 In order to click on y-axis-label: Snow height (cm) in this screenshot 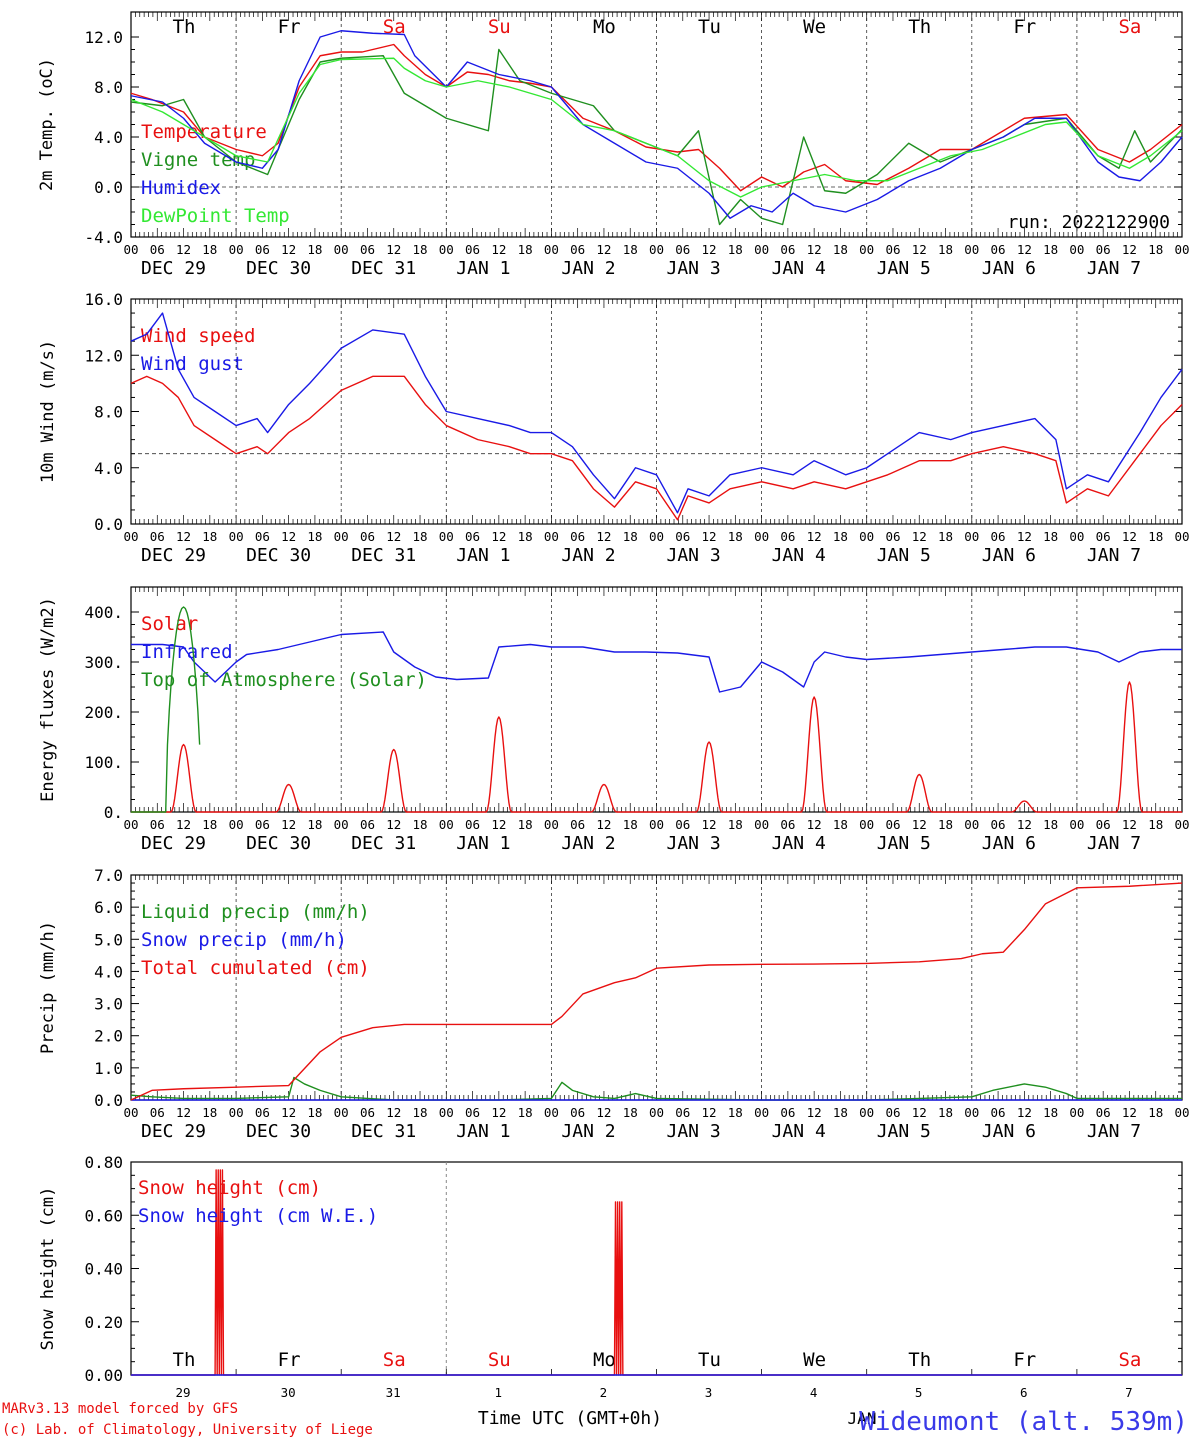, I will do `click(48, 1269)`.